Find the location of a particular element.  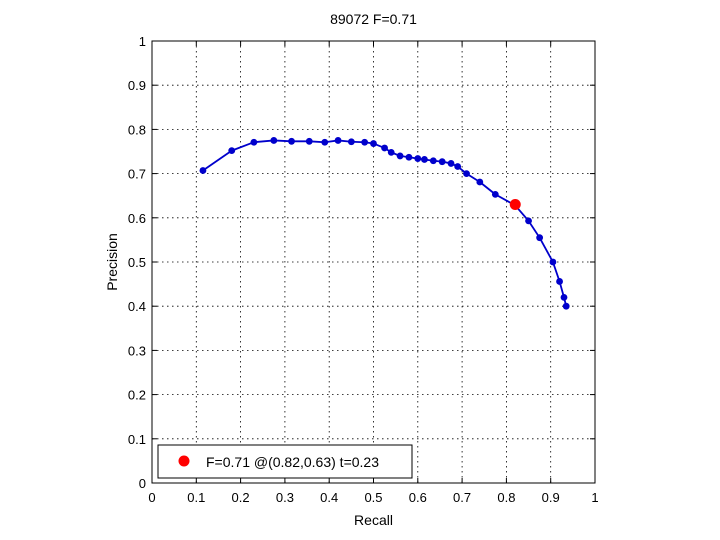

y-tick-label: 0.9 is located at coordinates (137, 85).